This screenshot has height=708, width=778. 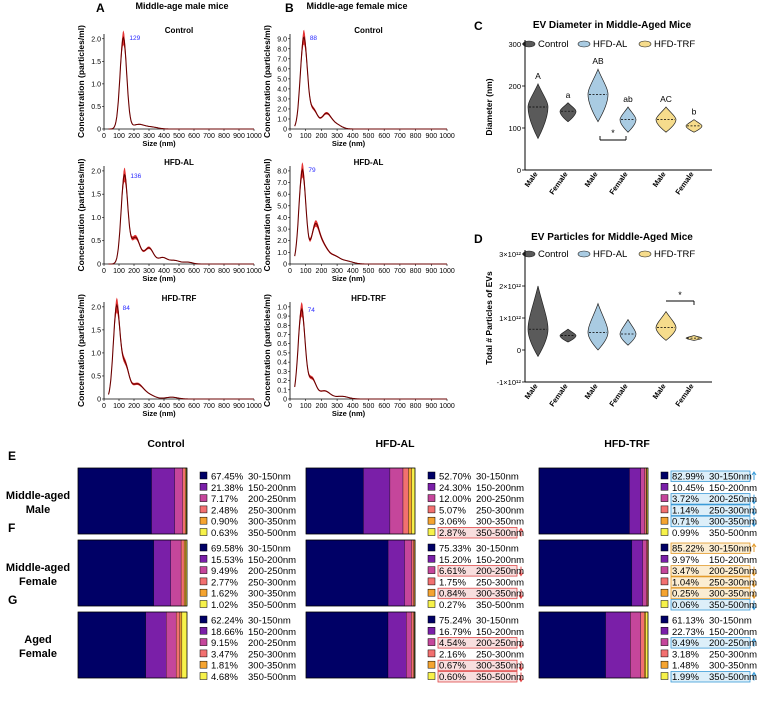 What do you see at coordinates (478, 26) in the screenshot?
I see `panel-letter-c: C` at bounding box center [478, 26].